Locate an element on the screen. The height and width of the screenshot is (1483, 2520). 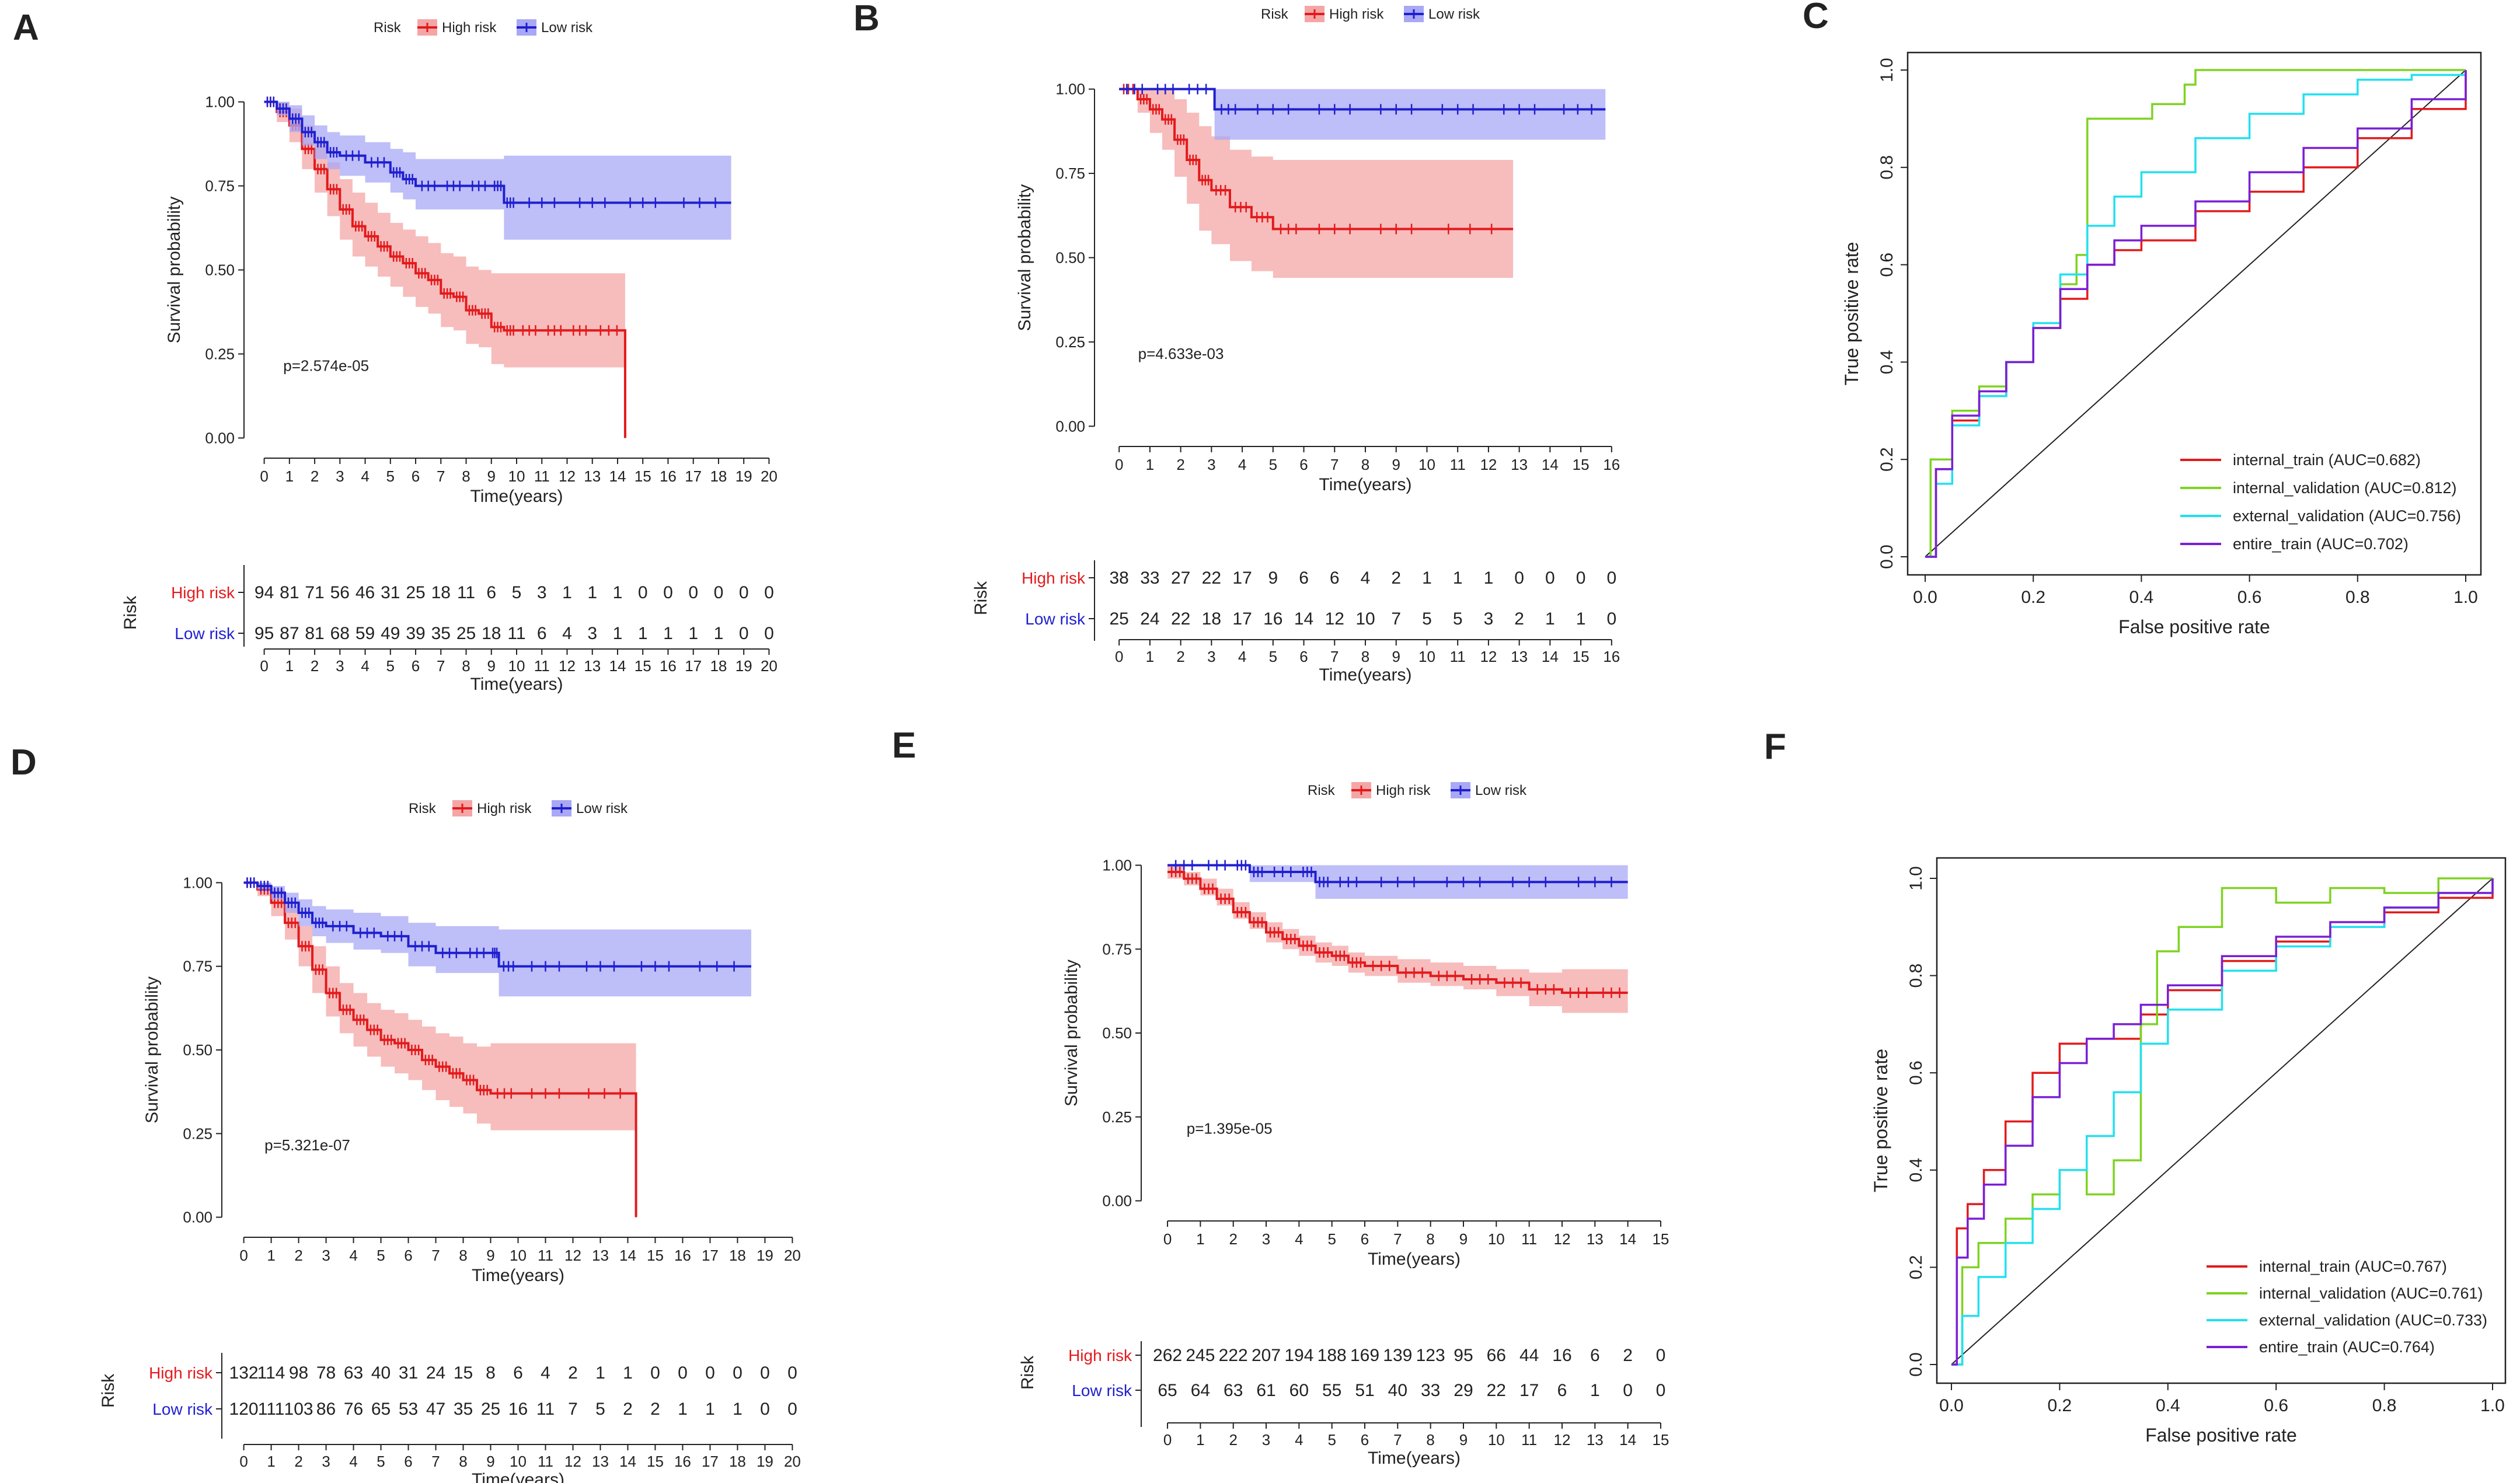
roc-curve is located at coordinates (2196, 314).